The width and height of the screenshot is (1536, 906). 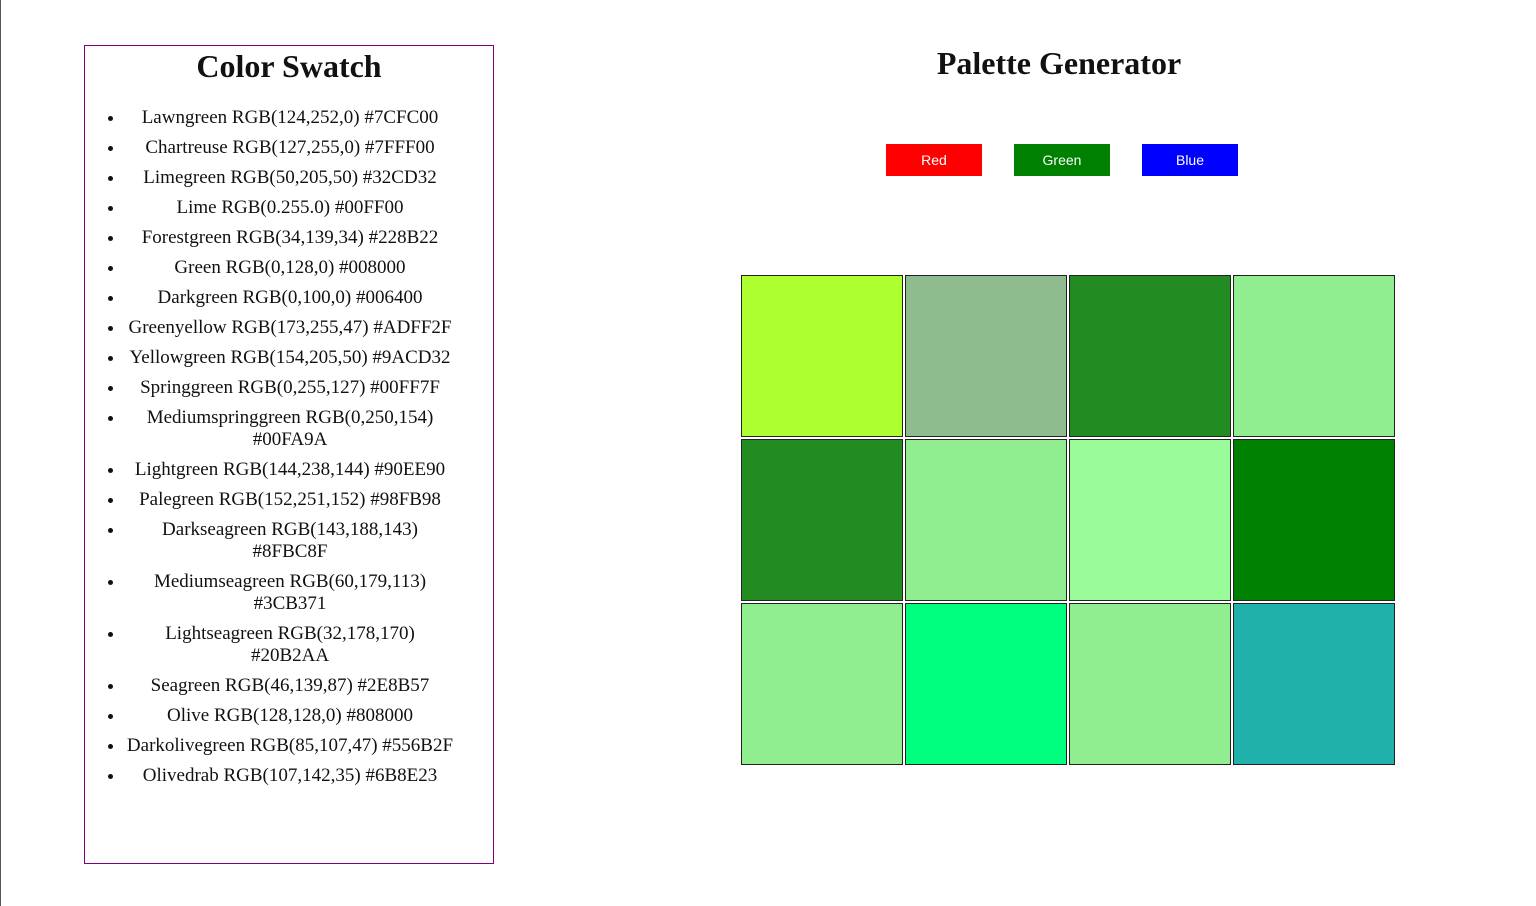 What do you see at coordinates (290, 358) in the screenshot?
I see `swatch-list-item: Yellowgreen RGB(154,205,50) #9ACD32` at bounding box center [290, 358].